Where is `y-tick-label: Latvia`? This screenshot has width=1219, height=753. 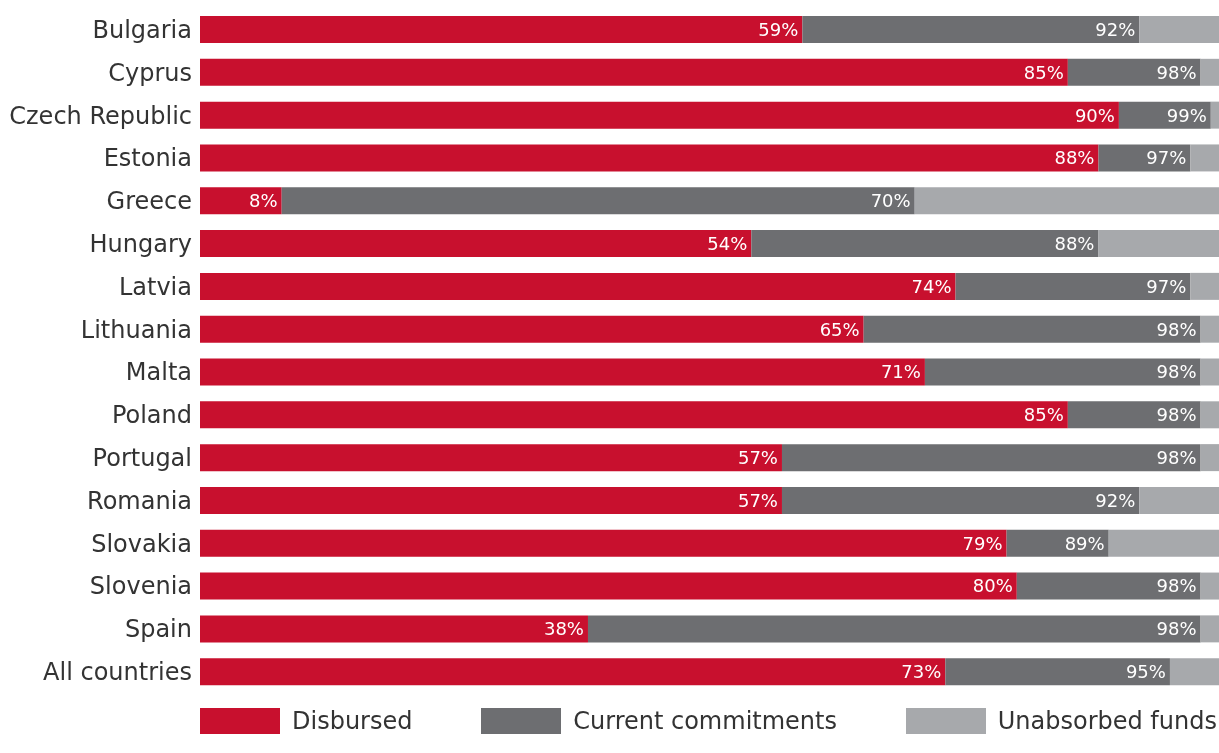
y-tick-label: Latvia is located at coordinates (155, 286).